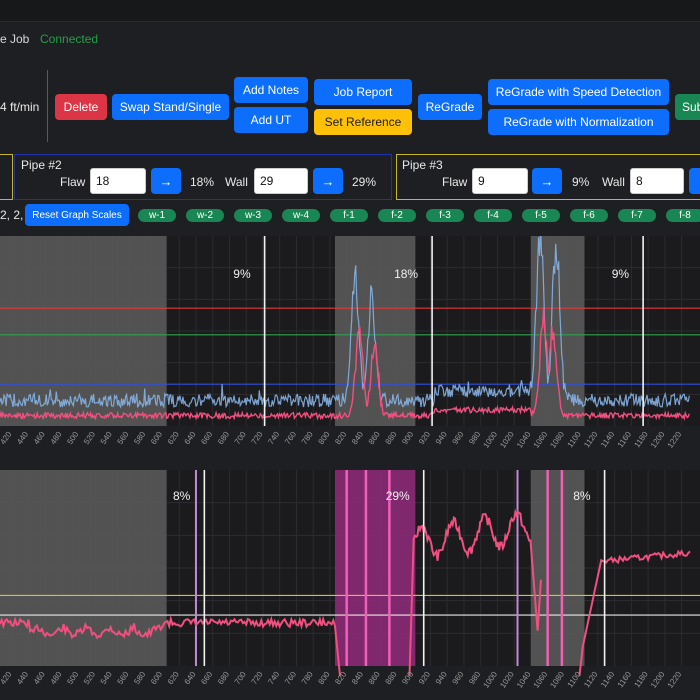  What do you see at coordinates (625, 680) in the screenshot?
I see `tick-label-1160: 1160` at bounding box center [625, 680].